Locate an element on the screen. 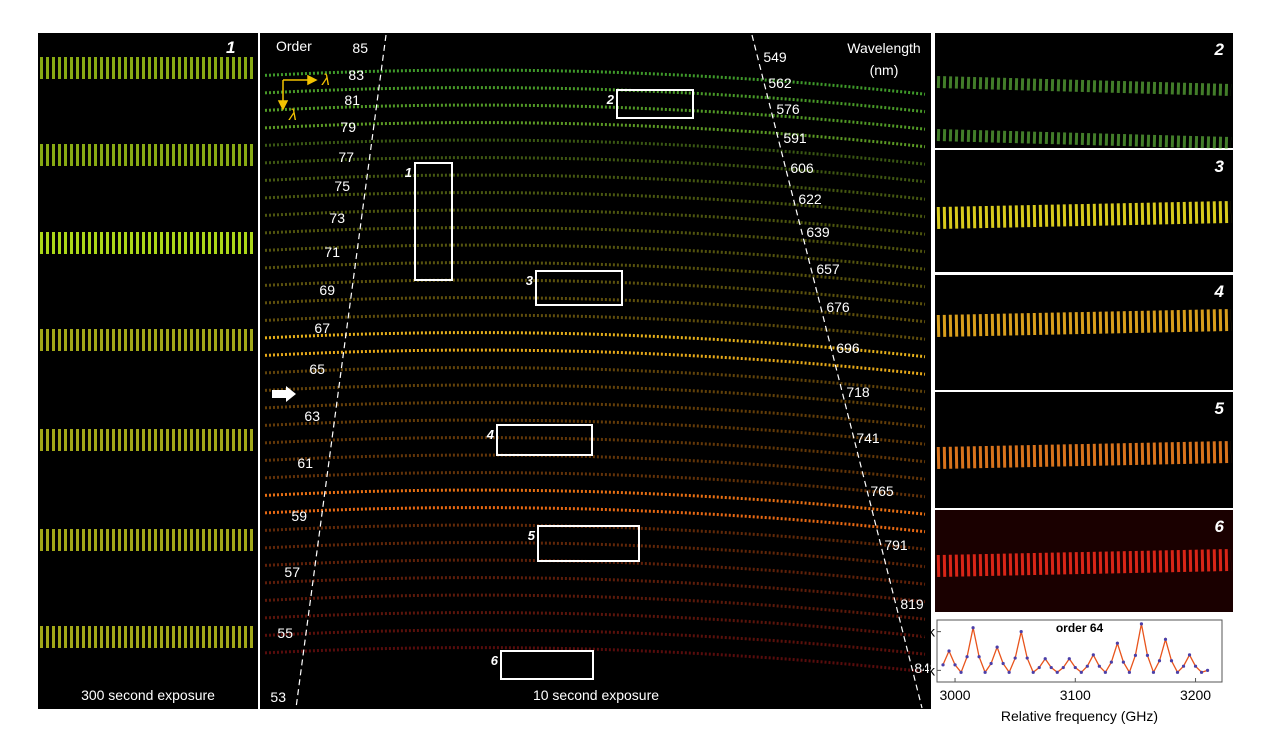 This screenshot has height=756, width=1280. wavelength-label: 741 is located at coordinates (868, 438).